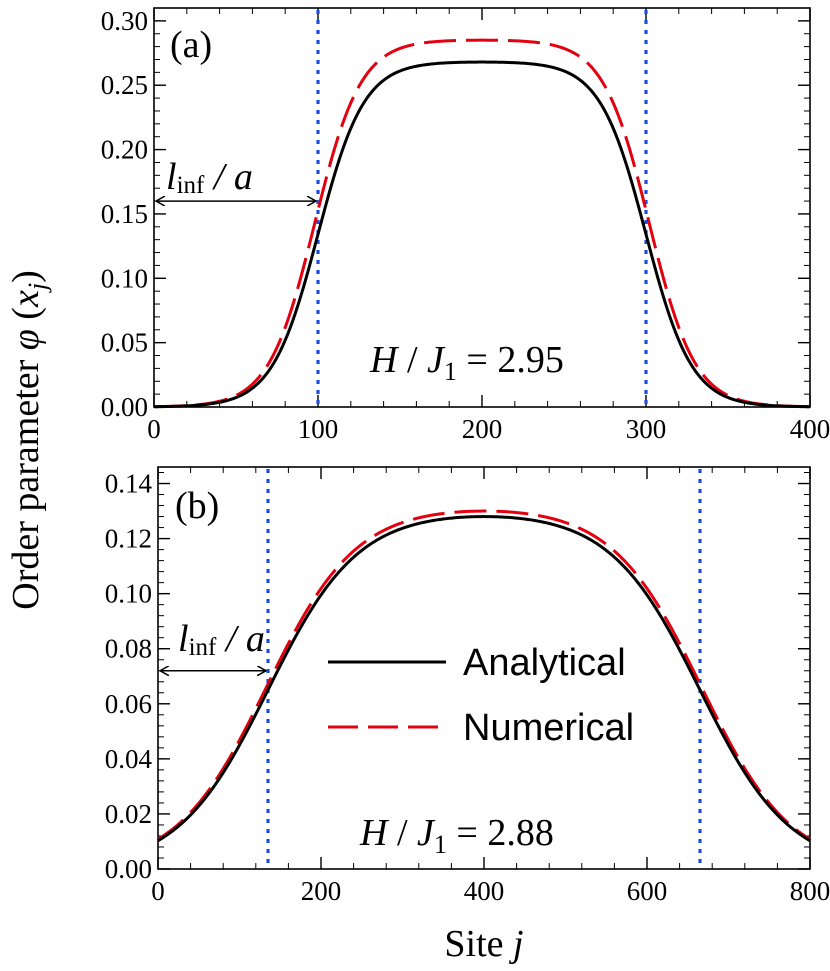 The height and width of the screenshot is (971, 830). What do you see at coordinates (129, 759) in the screenshot?
I see `panel-b-ytick-label: 0.04` at bounding box center [129, 759].